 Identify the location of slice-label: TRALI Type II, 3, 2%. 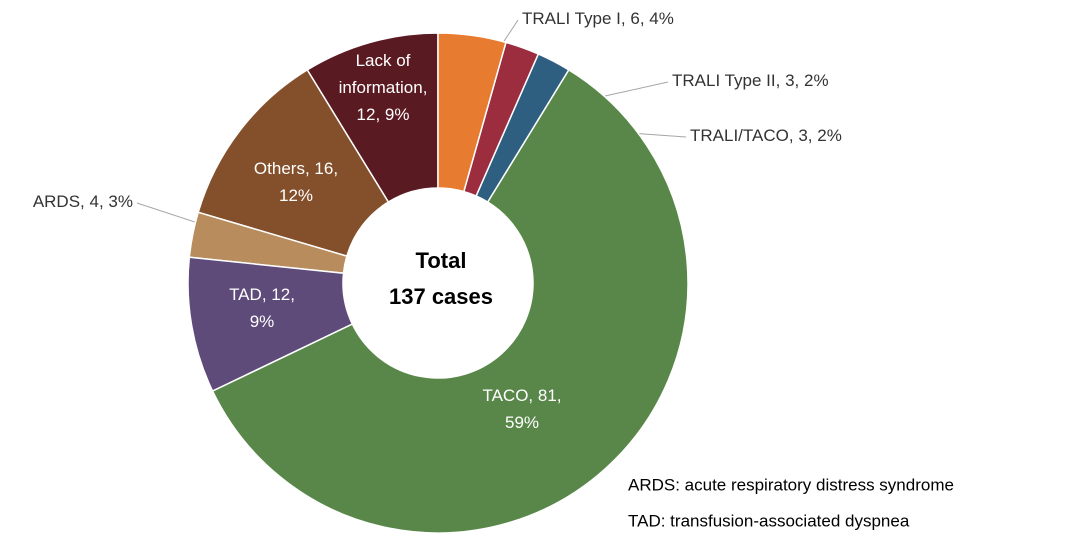
(750, 80).